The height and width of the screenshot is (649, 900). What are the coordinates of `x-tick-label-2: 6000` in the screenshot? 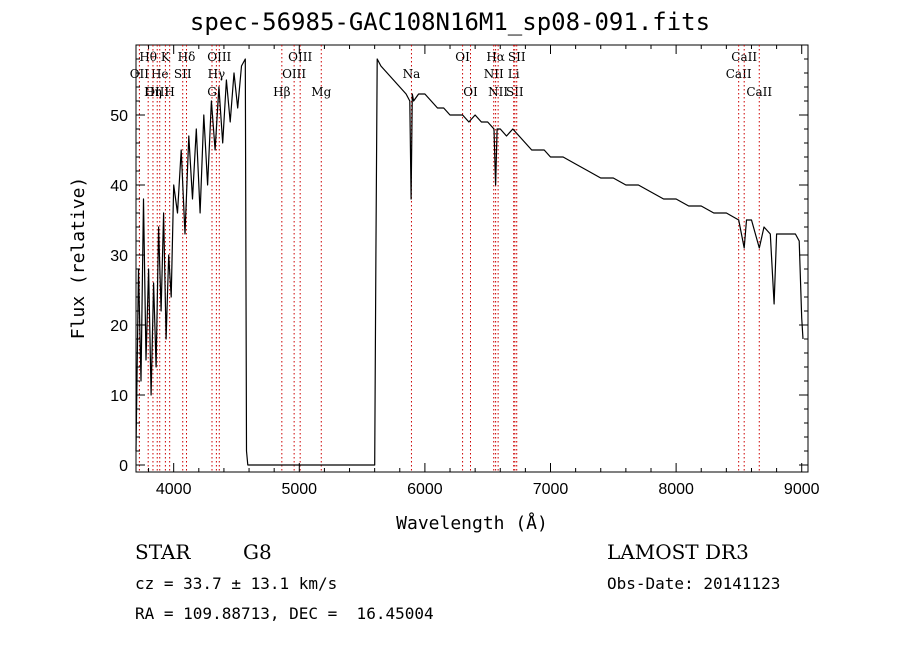 It's located at (425, 489).